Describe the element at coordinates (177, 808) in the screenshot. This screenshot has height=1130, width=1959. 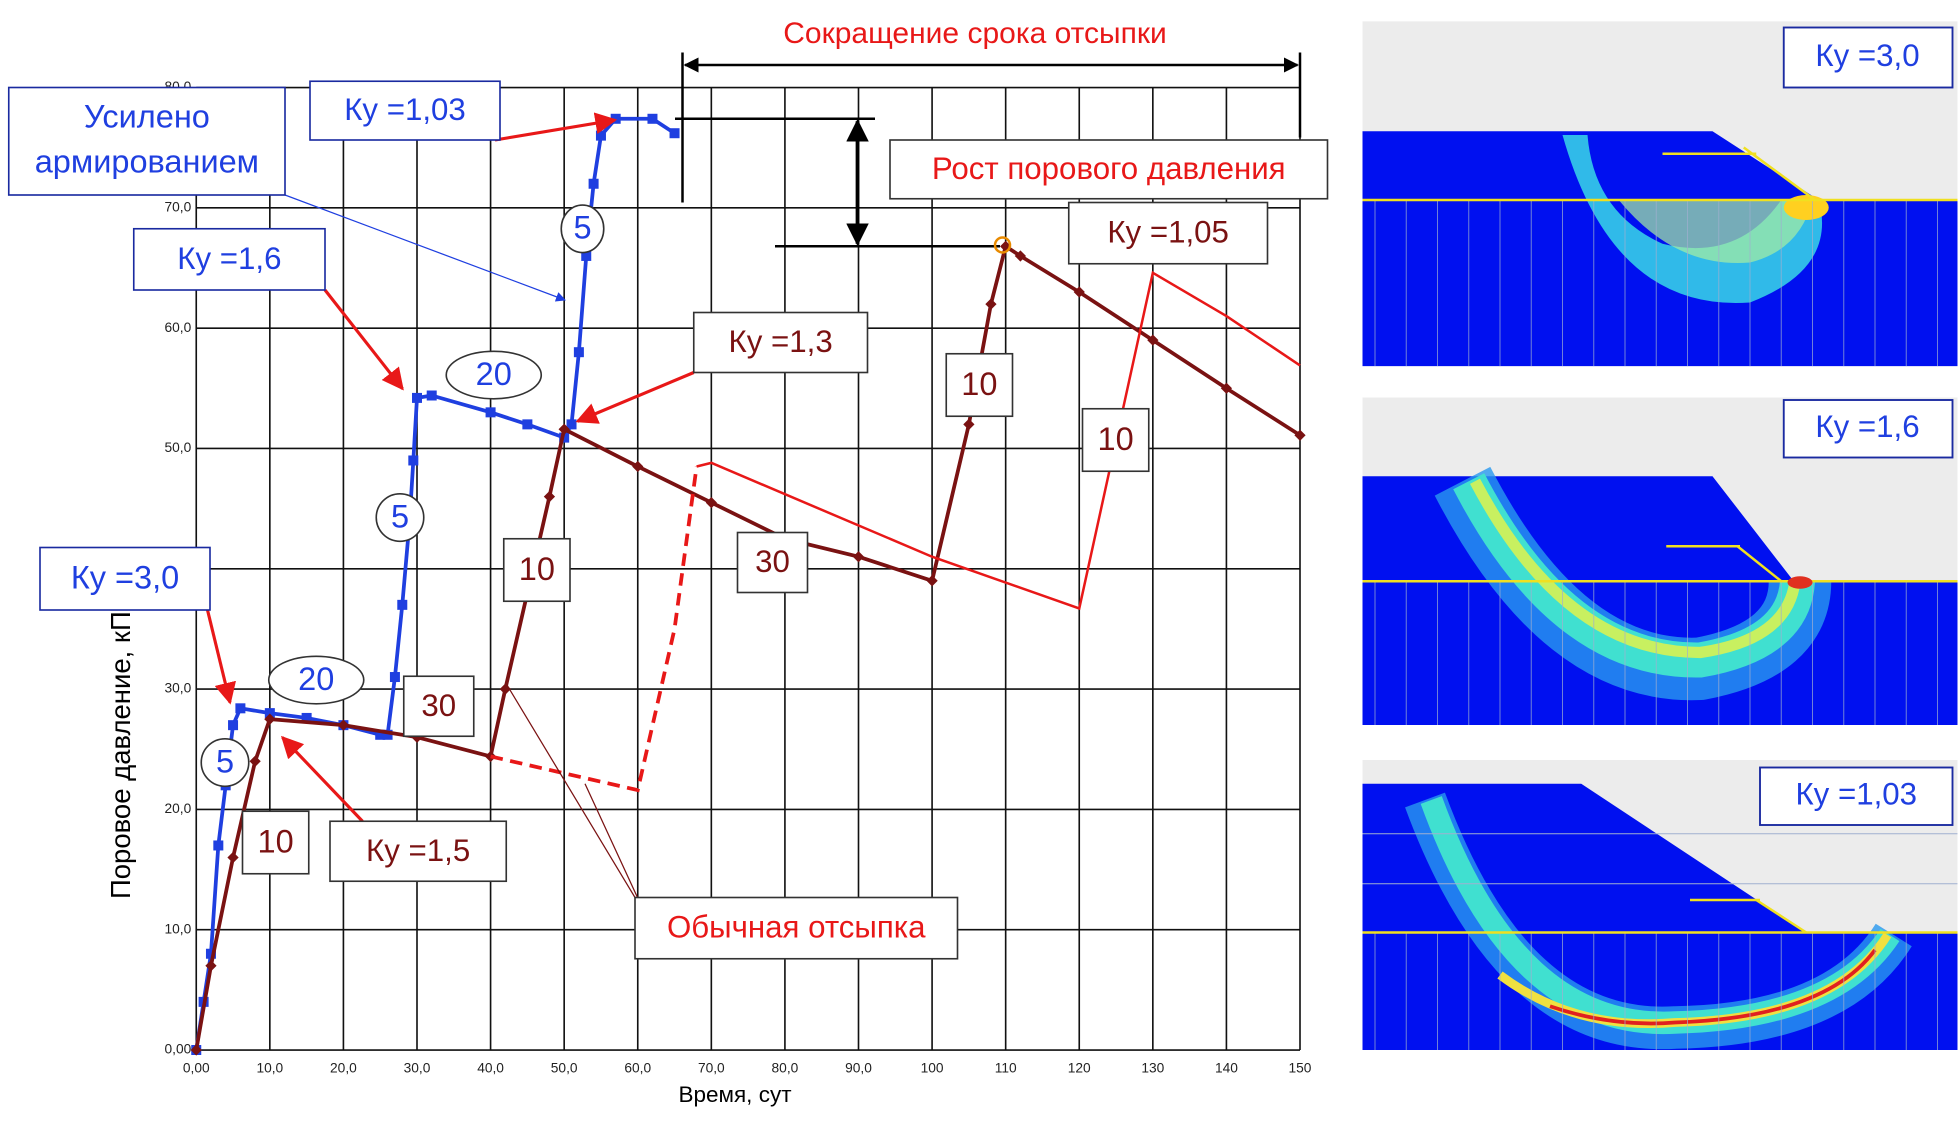
I see `y-tick-label: 20,0` at that location.